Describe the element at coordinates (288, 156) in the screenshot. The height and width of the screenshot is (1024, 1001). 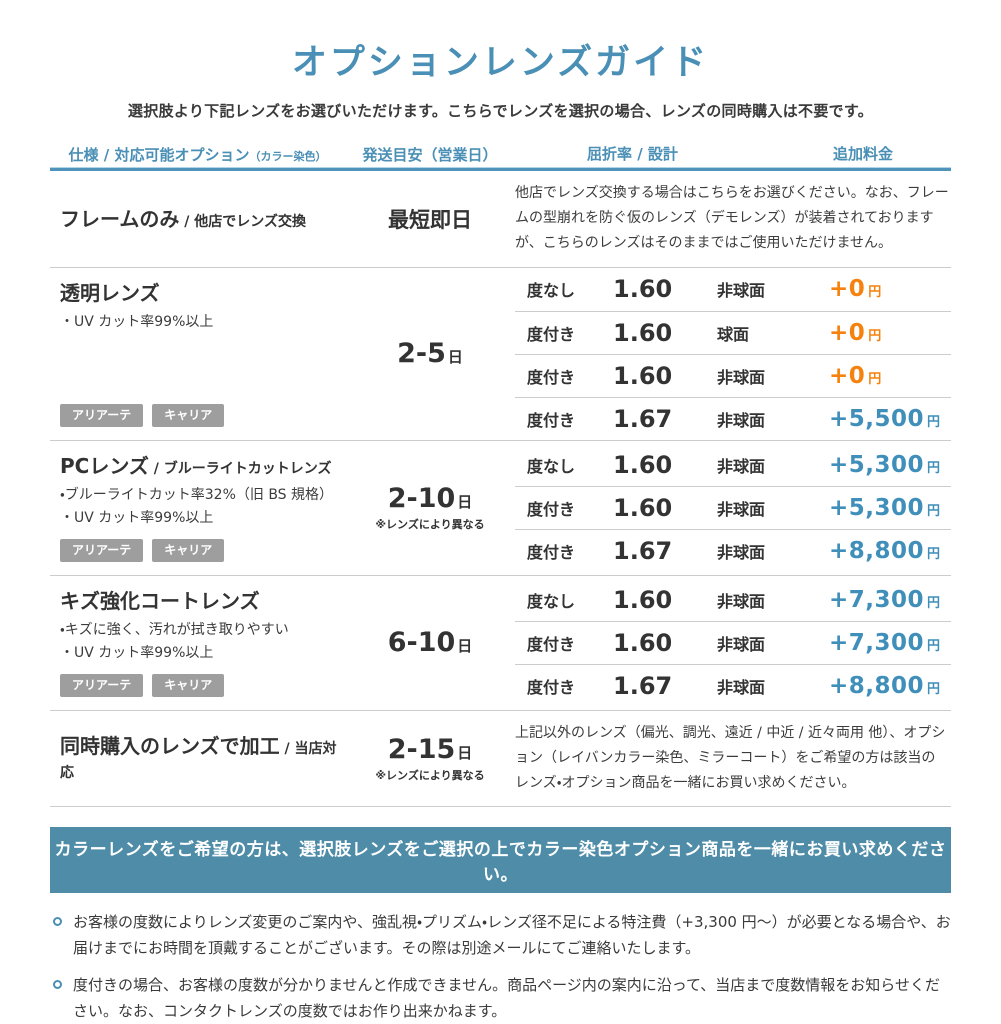
I see `header-spec-small-label: （カラー染色）` at that location.